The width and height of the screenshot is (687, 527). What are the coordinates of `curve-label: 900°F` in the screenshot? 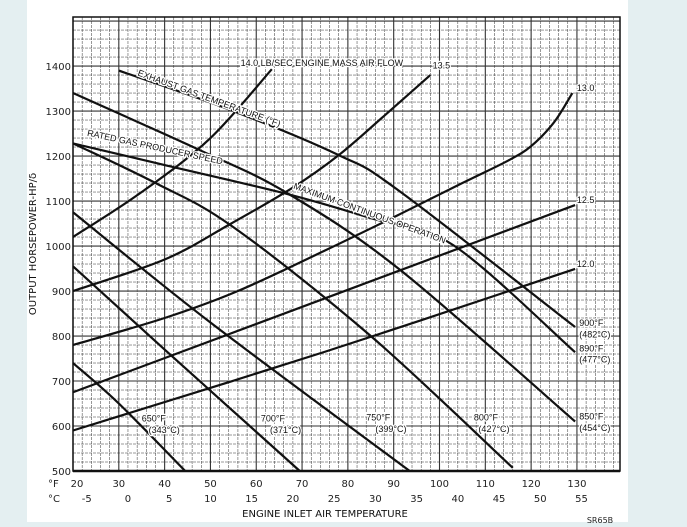 It's located at (591, 323).